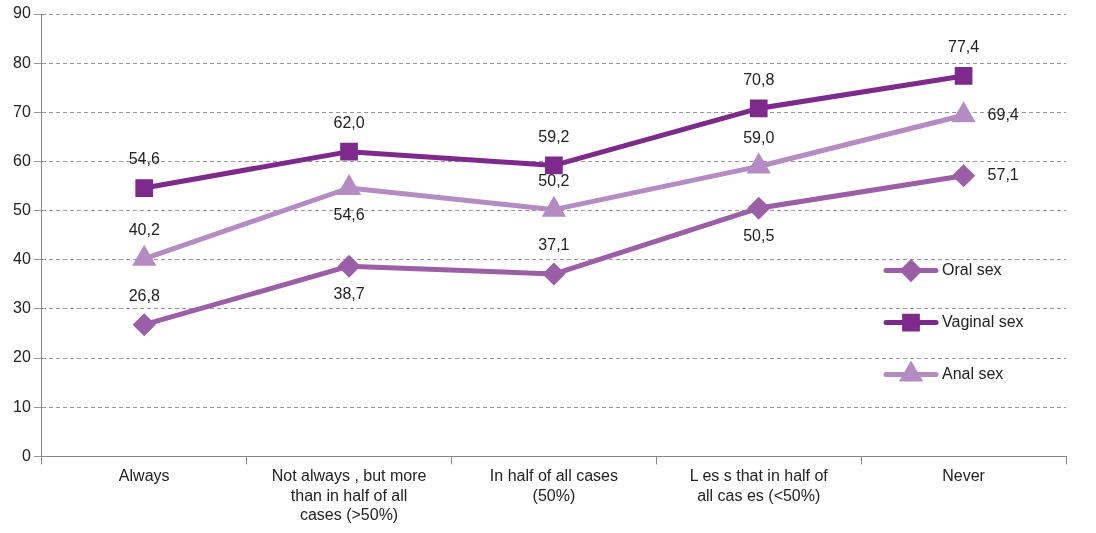 This screenshot has width=1096, height=533. Describe the element at coordinates (22, 259) in the screenshot. I see `y-tick-label: 40` at that location.